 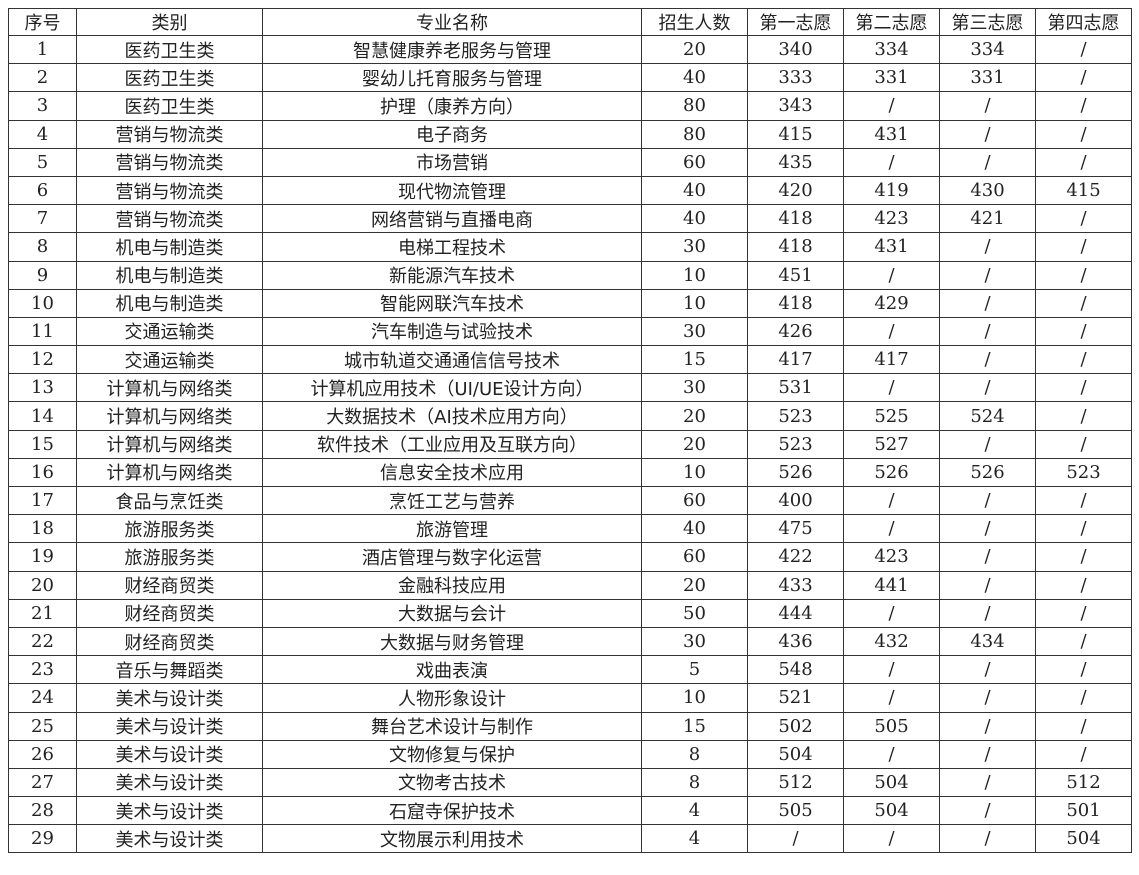 I want to click on cell-major: 旅游管理, so click(x=452, y=529).